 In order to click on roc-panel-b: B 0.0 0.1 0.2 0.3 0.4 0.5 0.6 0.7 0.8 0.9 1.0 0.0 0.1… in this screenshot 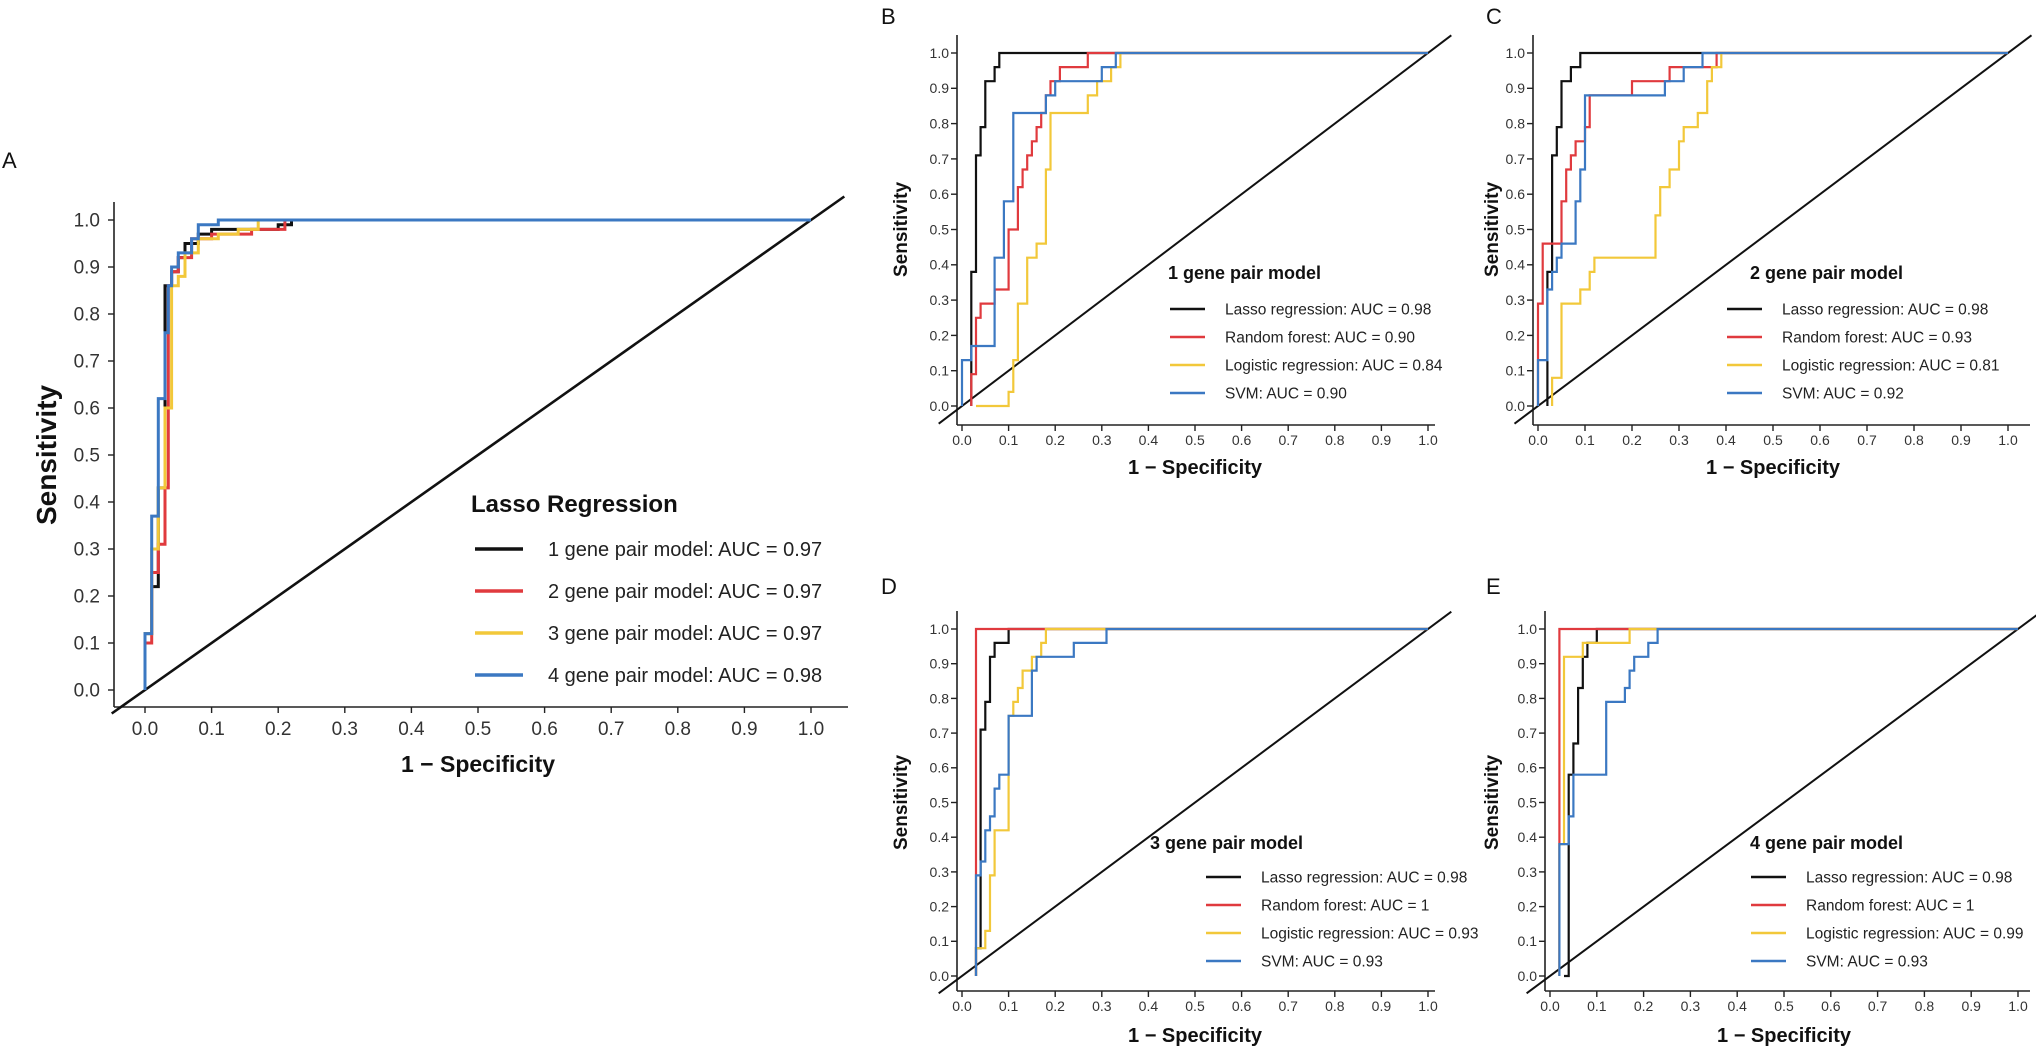, I will do `click(1166, 241)`.